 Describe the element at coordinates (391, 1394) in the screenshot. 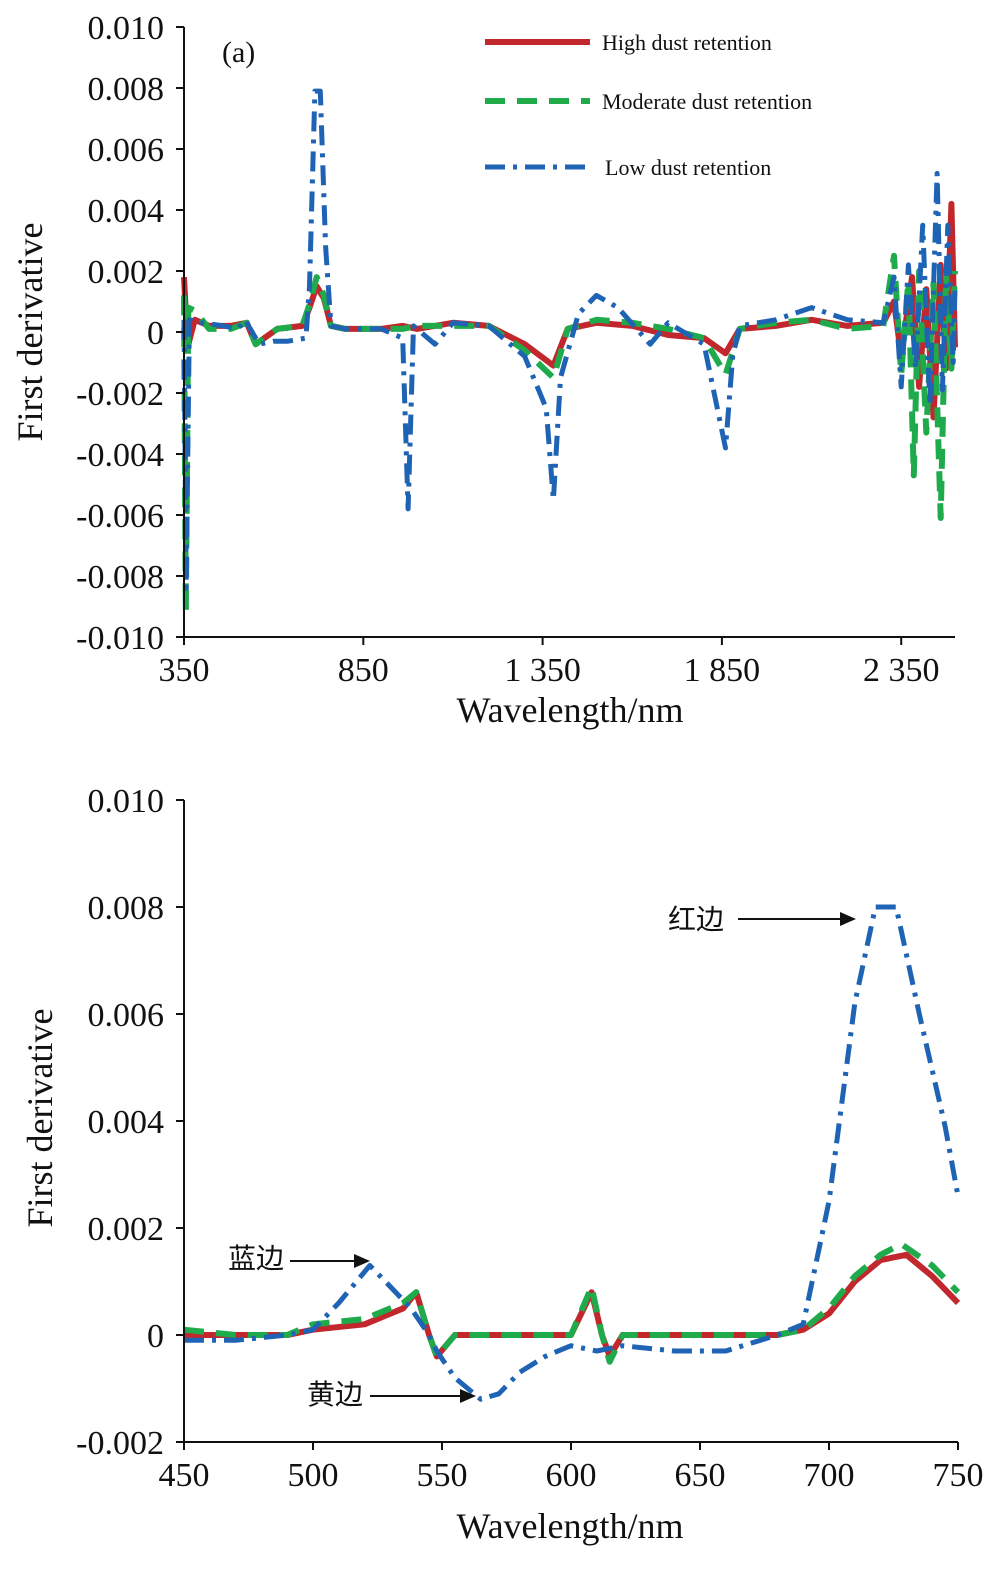

I see `annotation-yellow-edge: 黄边` at that location.